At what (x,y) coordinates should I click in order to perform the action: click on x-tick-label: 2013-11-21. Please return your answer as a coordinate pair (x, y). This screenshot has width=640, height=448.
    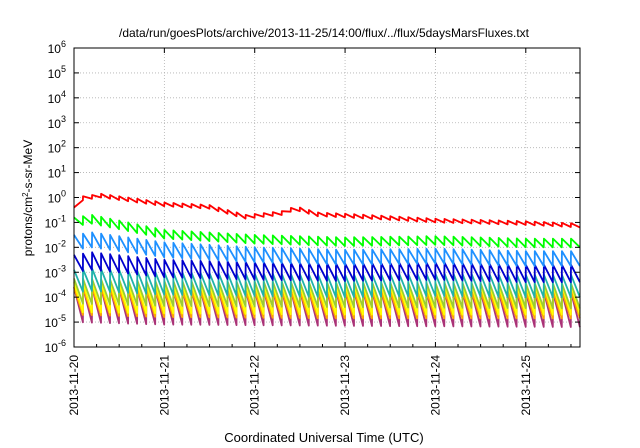
    Looking at the image, I should click on (164, 385).